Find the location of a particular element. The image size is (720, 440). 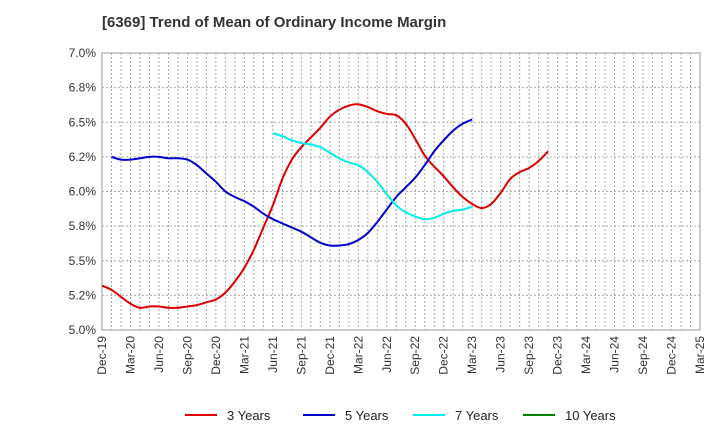

x-tick-label: Mar-21 is located at coordinates (244, 355).